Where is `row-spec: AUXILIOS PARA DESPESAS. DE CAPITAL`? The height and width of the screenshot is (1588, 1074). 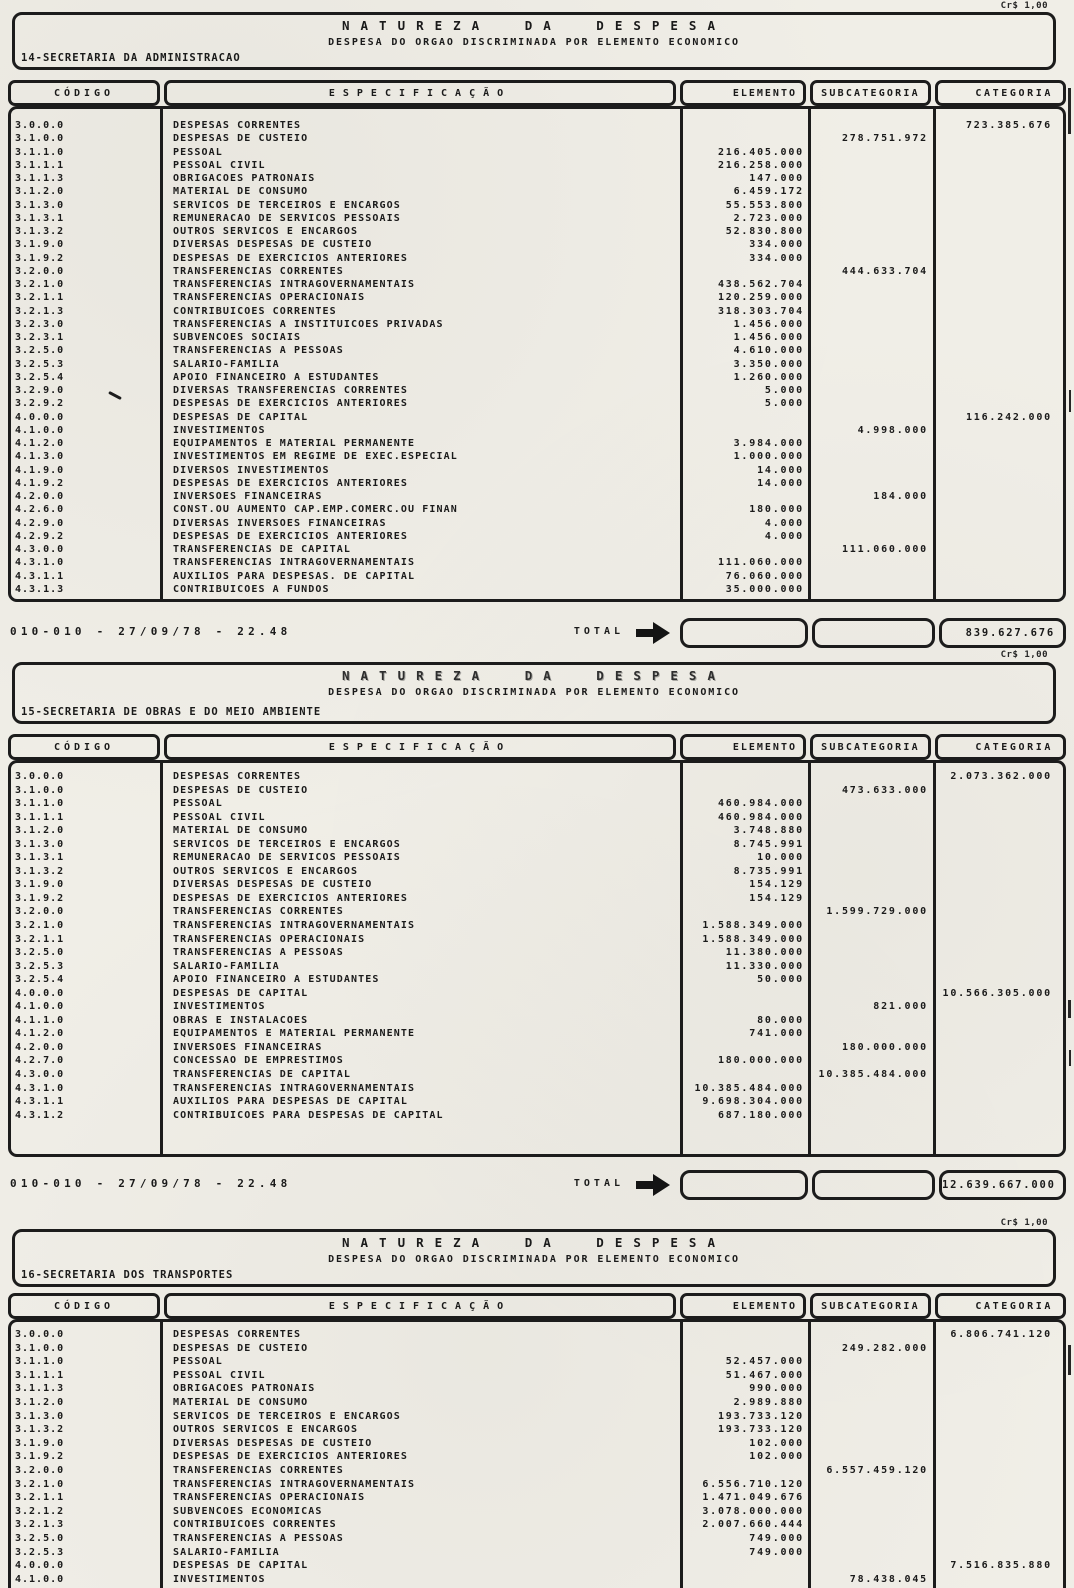
row-spec: AUXILIOS PARA DESPESAS. DE CAPITAL is located at coordinates (294, 576).